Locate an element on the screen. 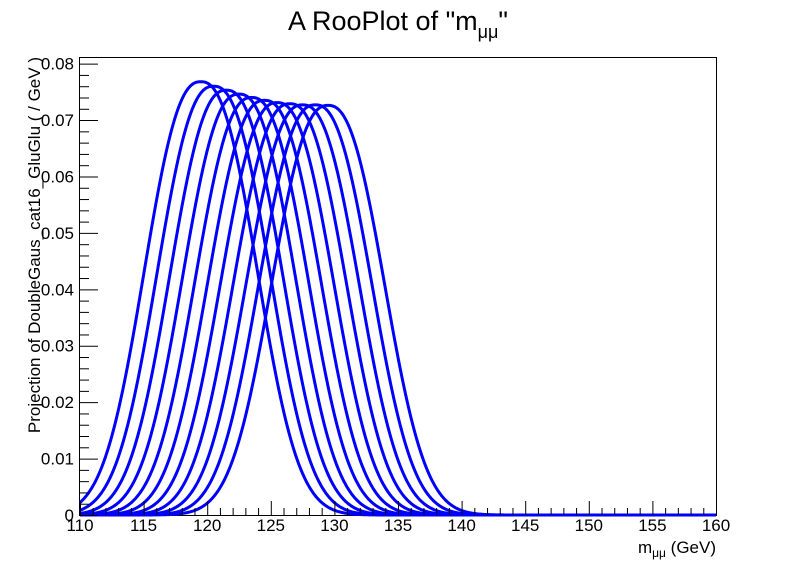 The width and height of the screenshot is (796, 572). chart-title-subscript: μμ is located at coordinates (488, 32).